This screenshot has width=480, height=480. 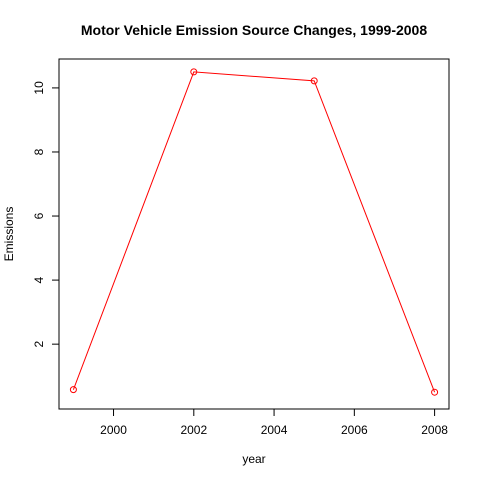 I want to click on x-tick-label: 2000, so click(x=113, y=430).